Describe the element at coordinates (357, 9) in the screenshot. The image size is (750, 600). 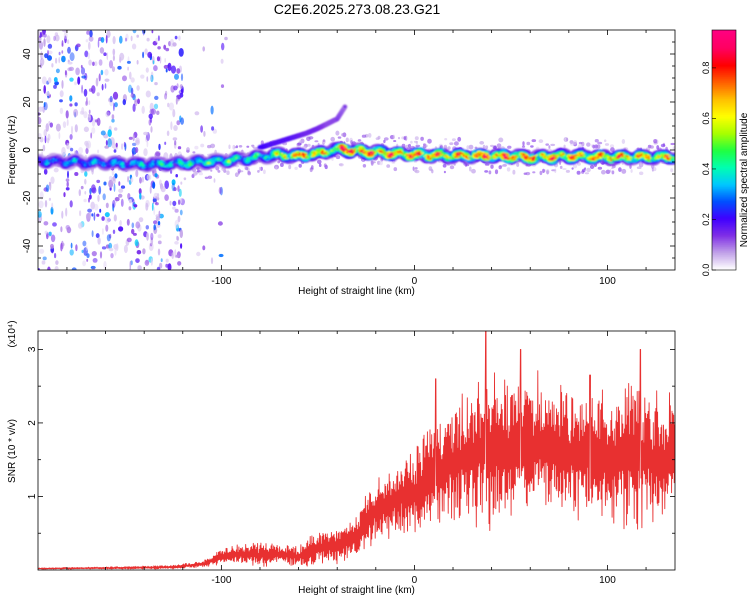
I see `figure-title: C2E6.2025.273.08.23.G21` at that location.